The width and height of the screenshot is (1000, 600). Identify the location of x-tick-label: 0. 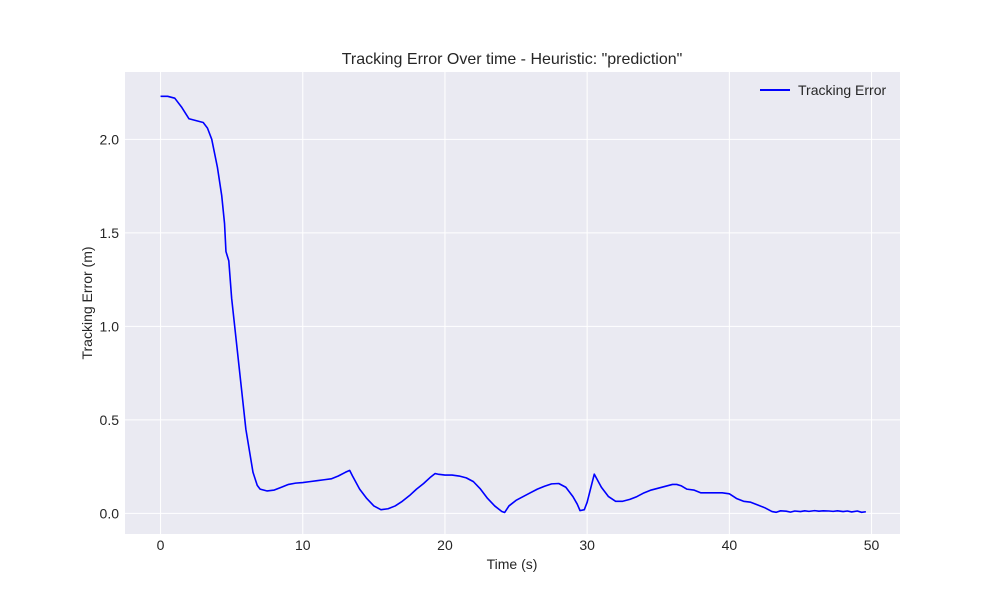
(161, 545).